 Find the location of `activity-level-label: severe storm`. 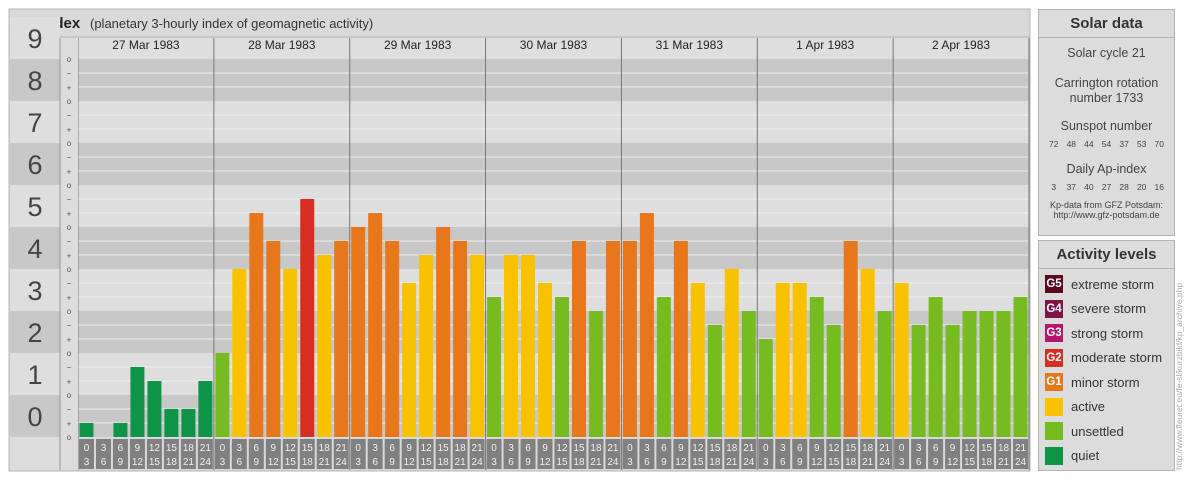

activity-level-label: severe storm is located at coordinates (1109, 308).